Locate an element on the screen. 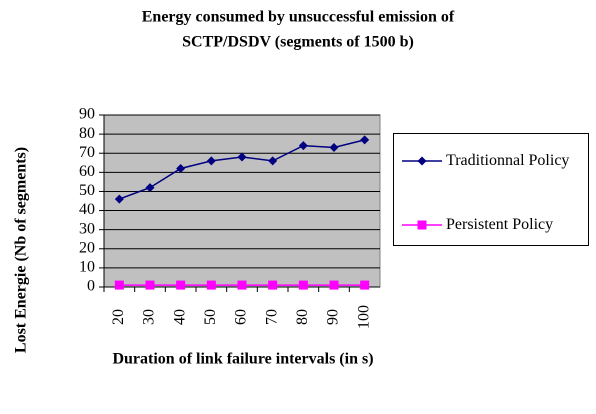 The height and width of the screenshot is (414, 596). x-tick-label: 90 is located at coordinates (333, 317).